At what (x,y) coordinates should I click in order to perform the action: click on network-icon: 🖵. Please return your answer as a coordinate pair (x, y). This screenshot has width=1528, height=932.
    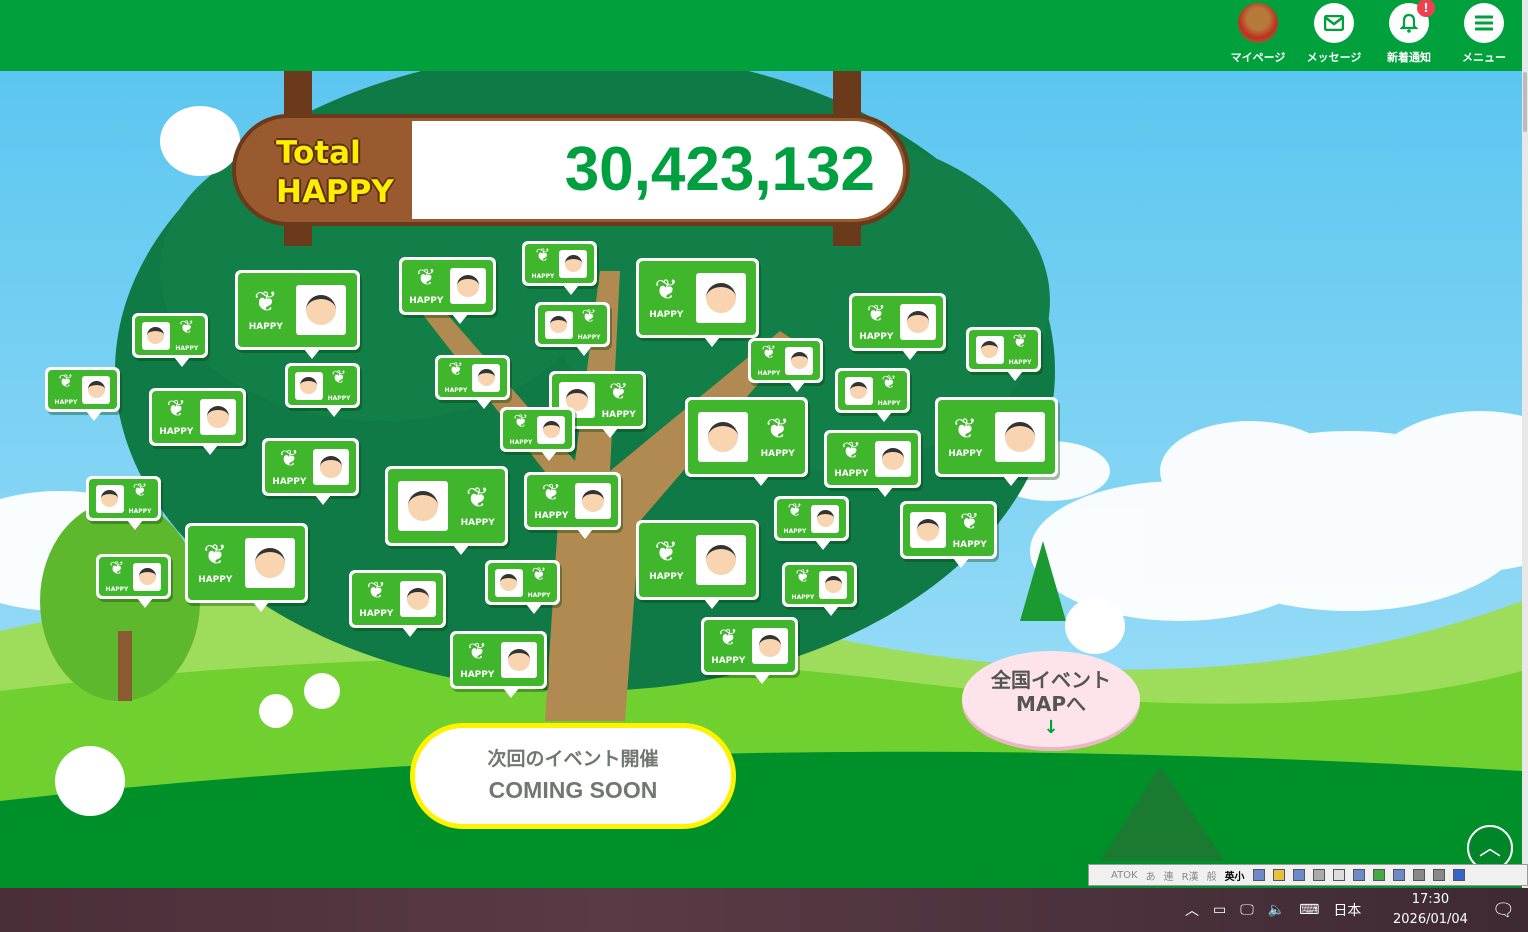
    Looking at the image, I should click on (1247, 910).